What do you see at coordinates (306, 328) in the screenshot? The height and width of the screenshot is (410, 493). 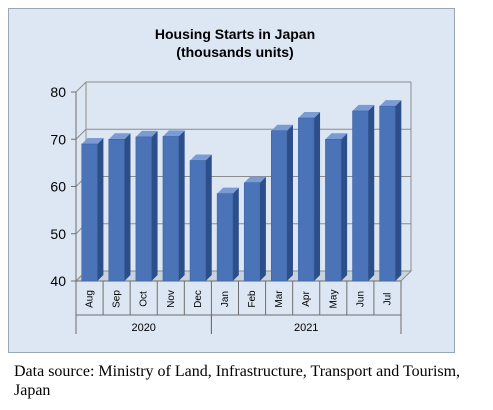 I see `x-group-label: 2021` at bounding box center [306, 328].